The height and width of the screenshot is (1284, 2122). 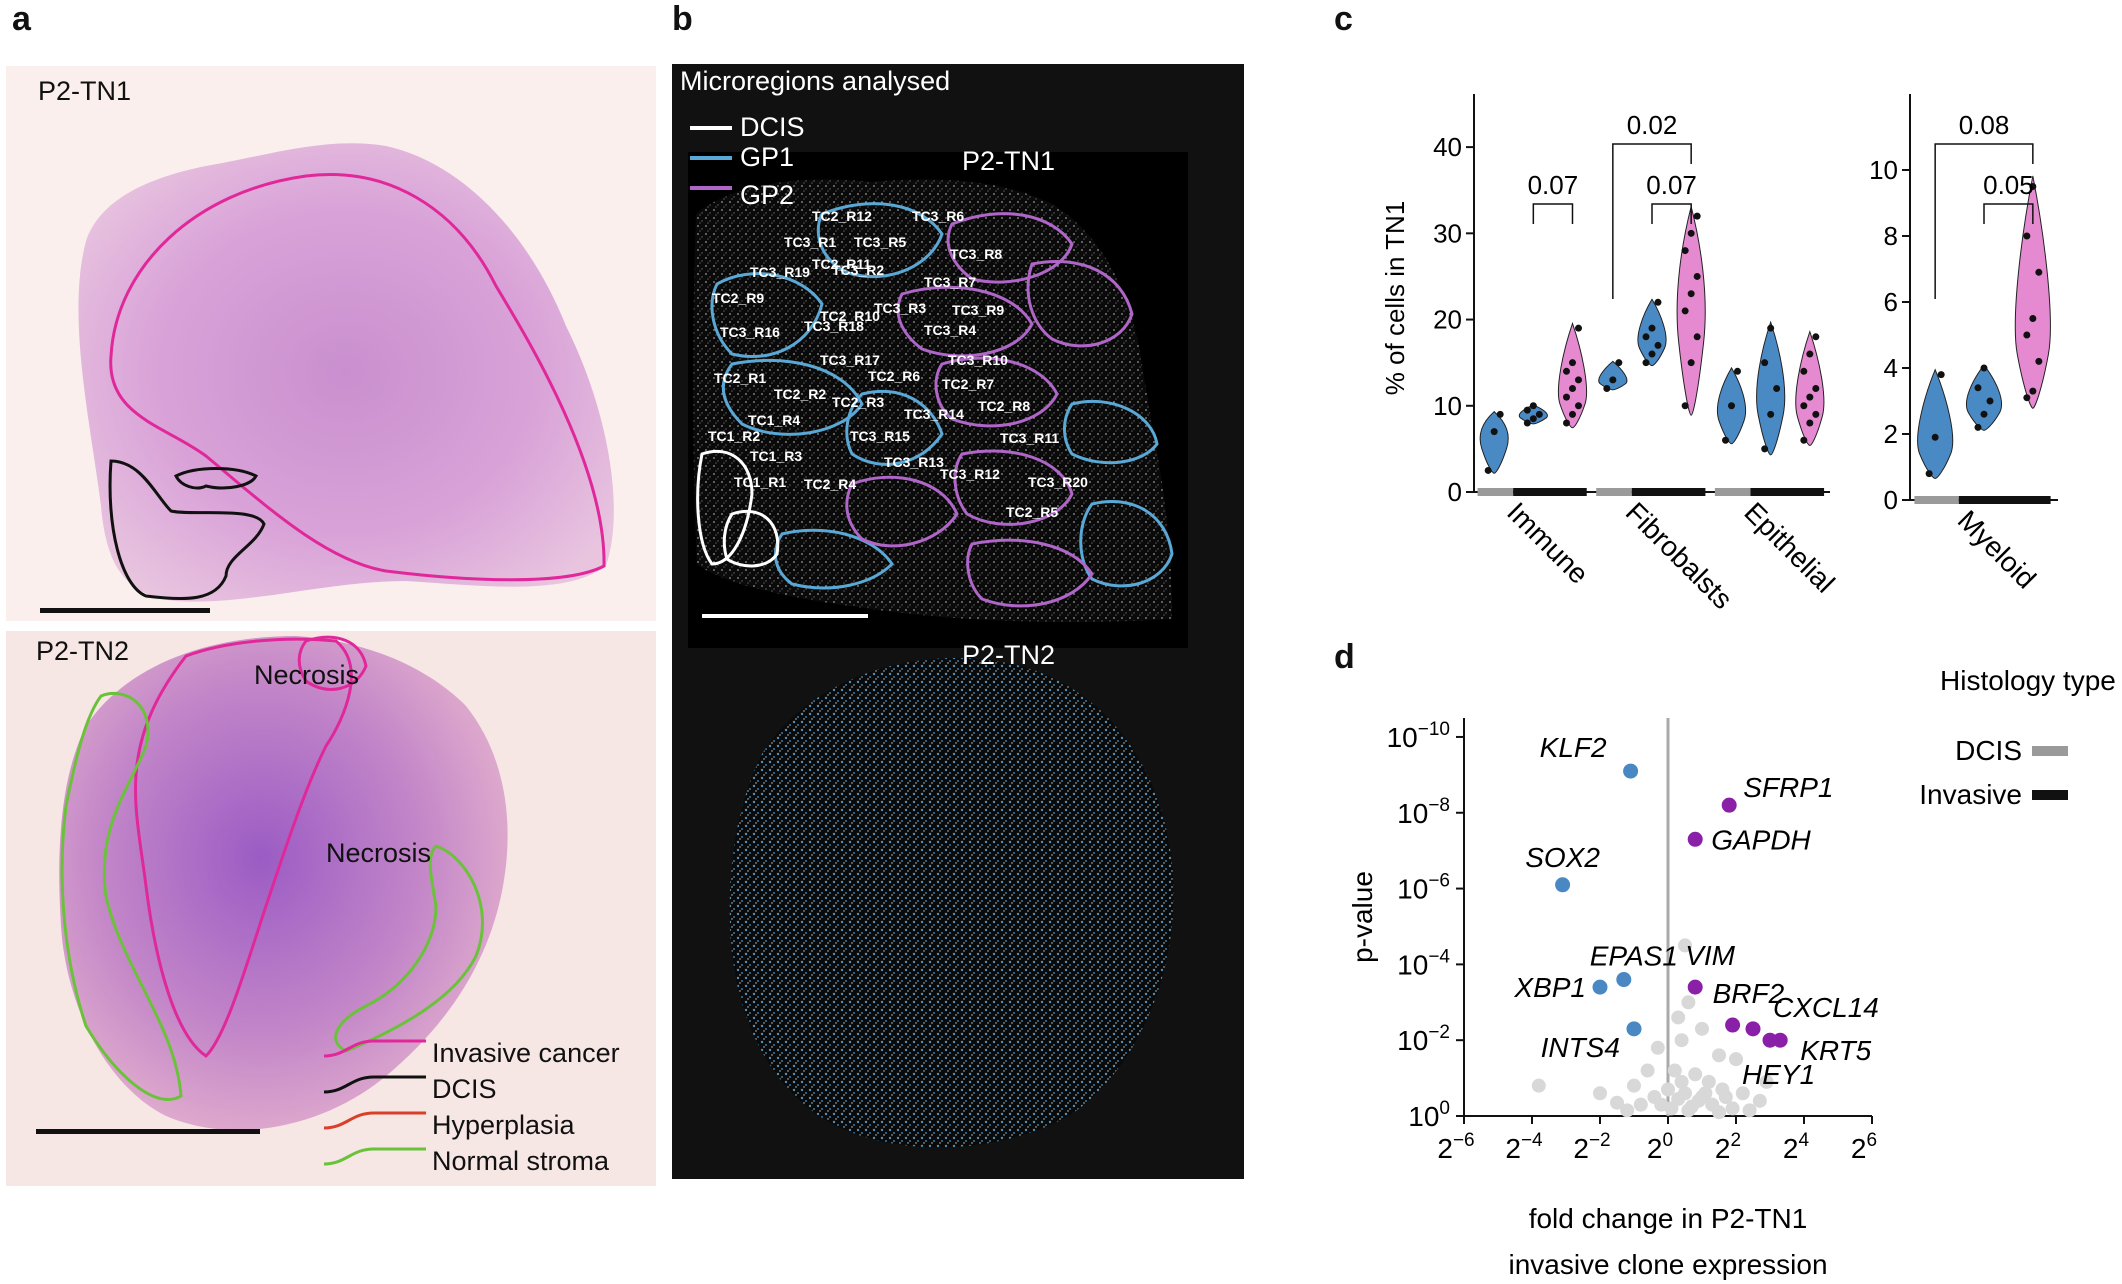 I want to click on necrosis-label-1: Necrosis, so click(x=307, y=675).